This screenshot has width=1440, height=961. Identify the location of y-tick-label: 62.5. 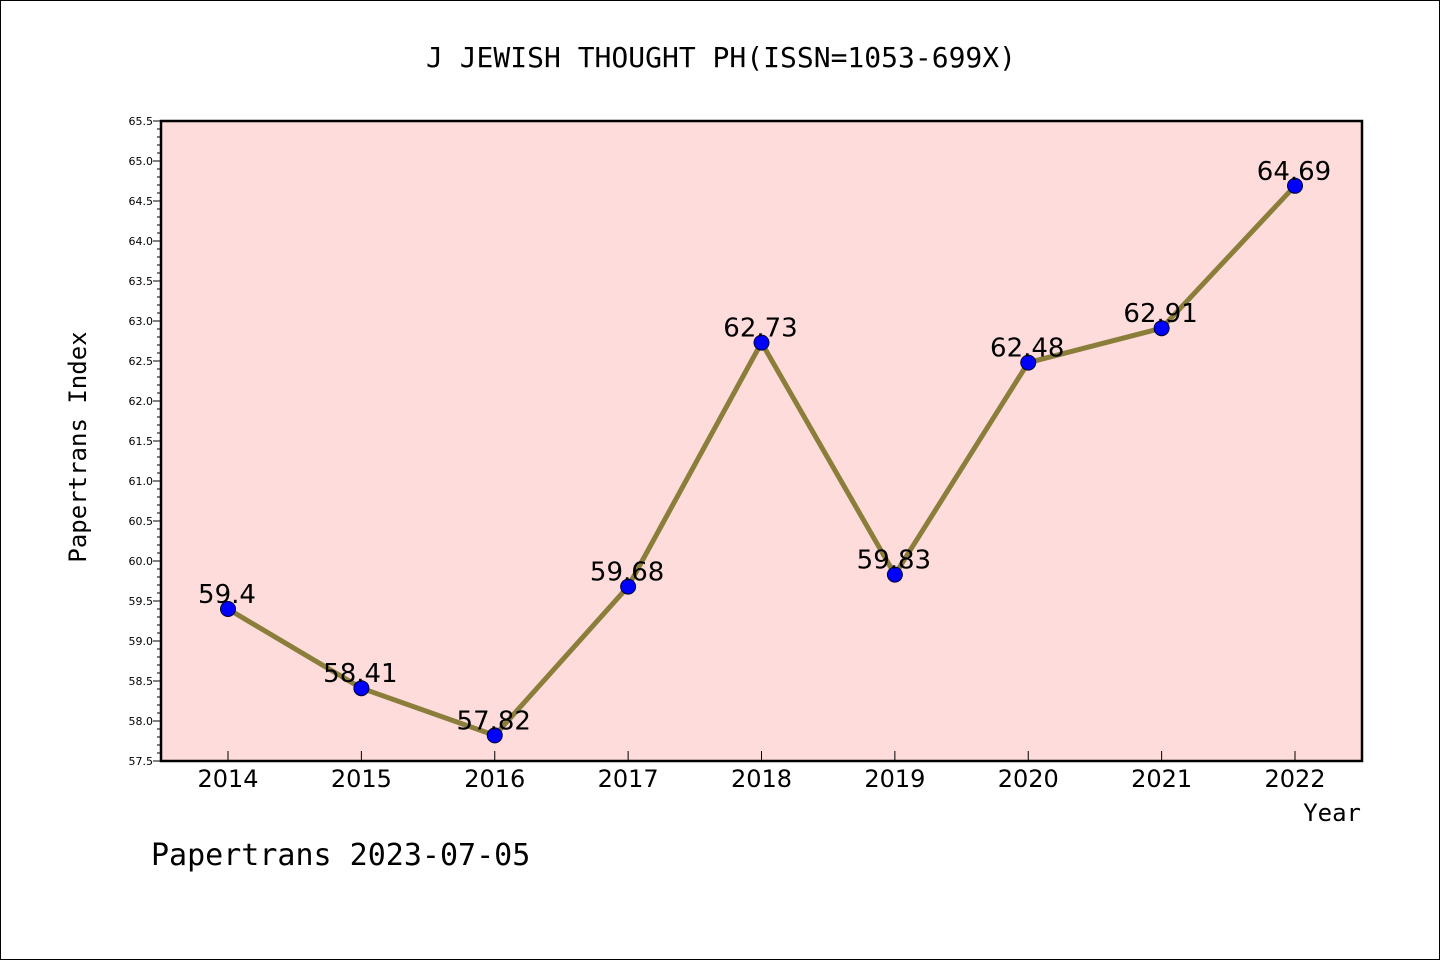
(141, 361).